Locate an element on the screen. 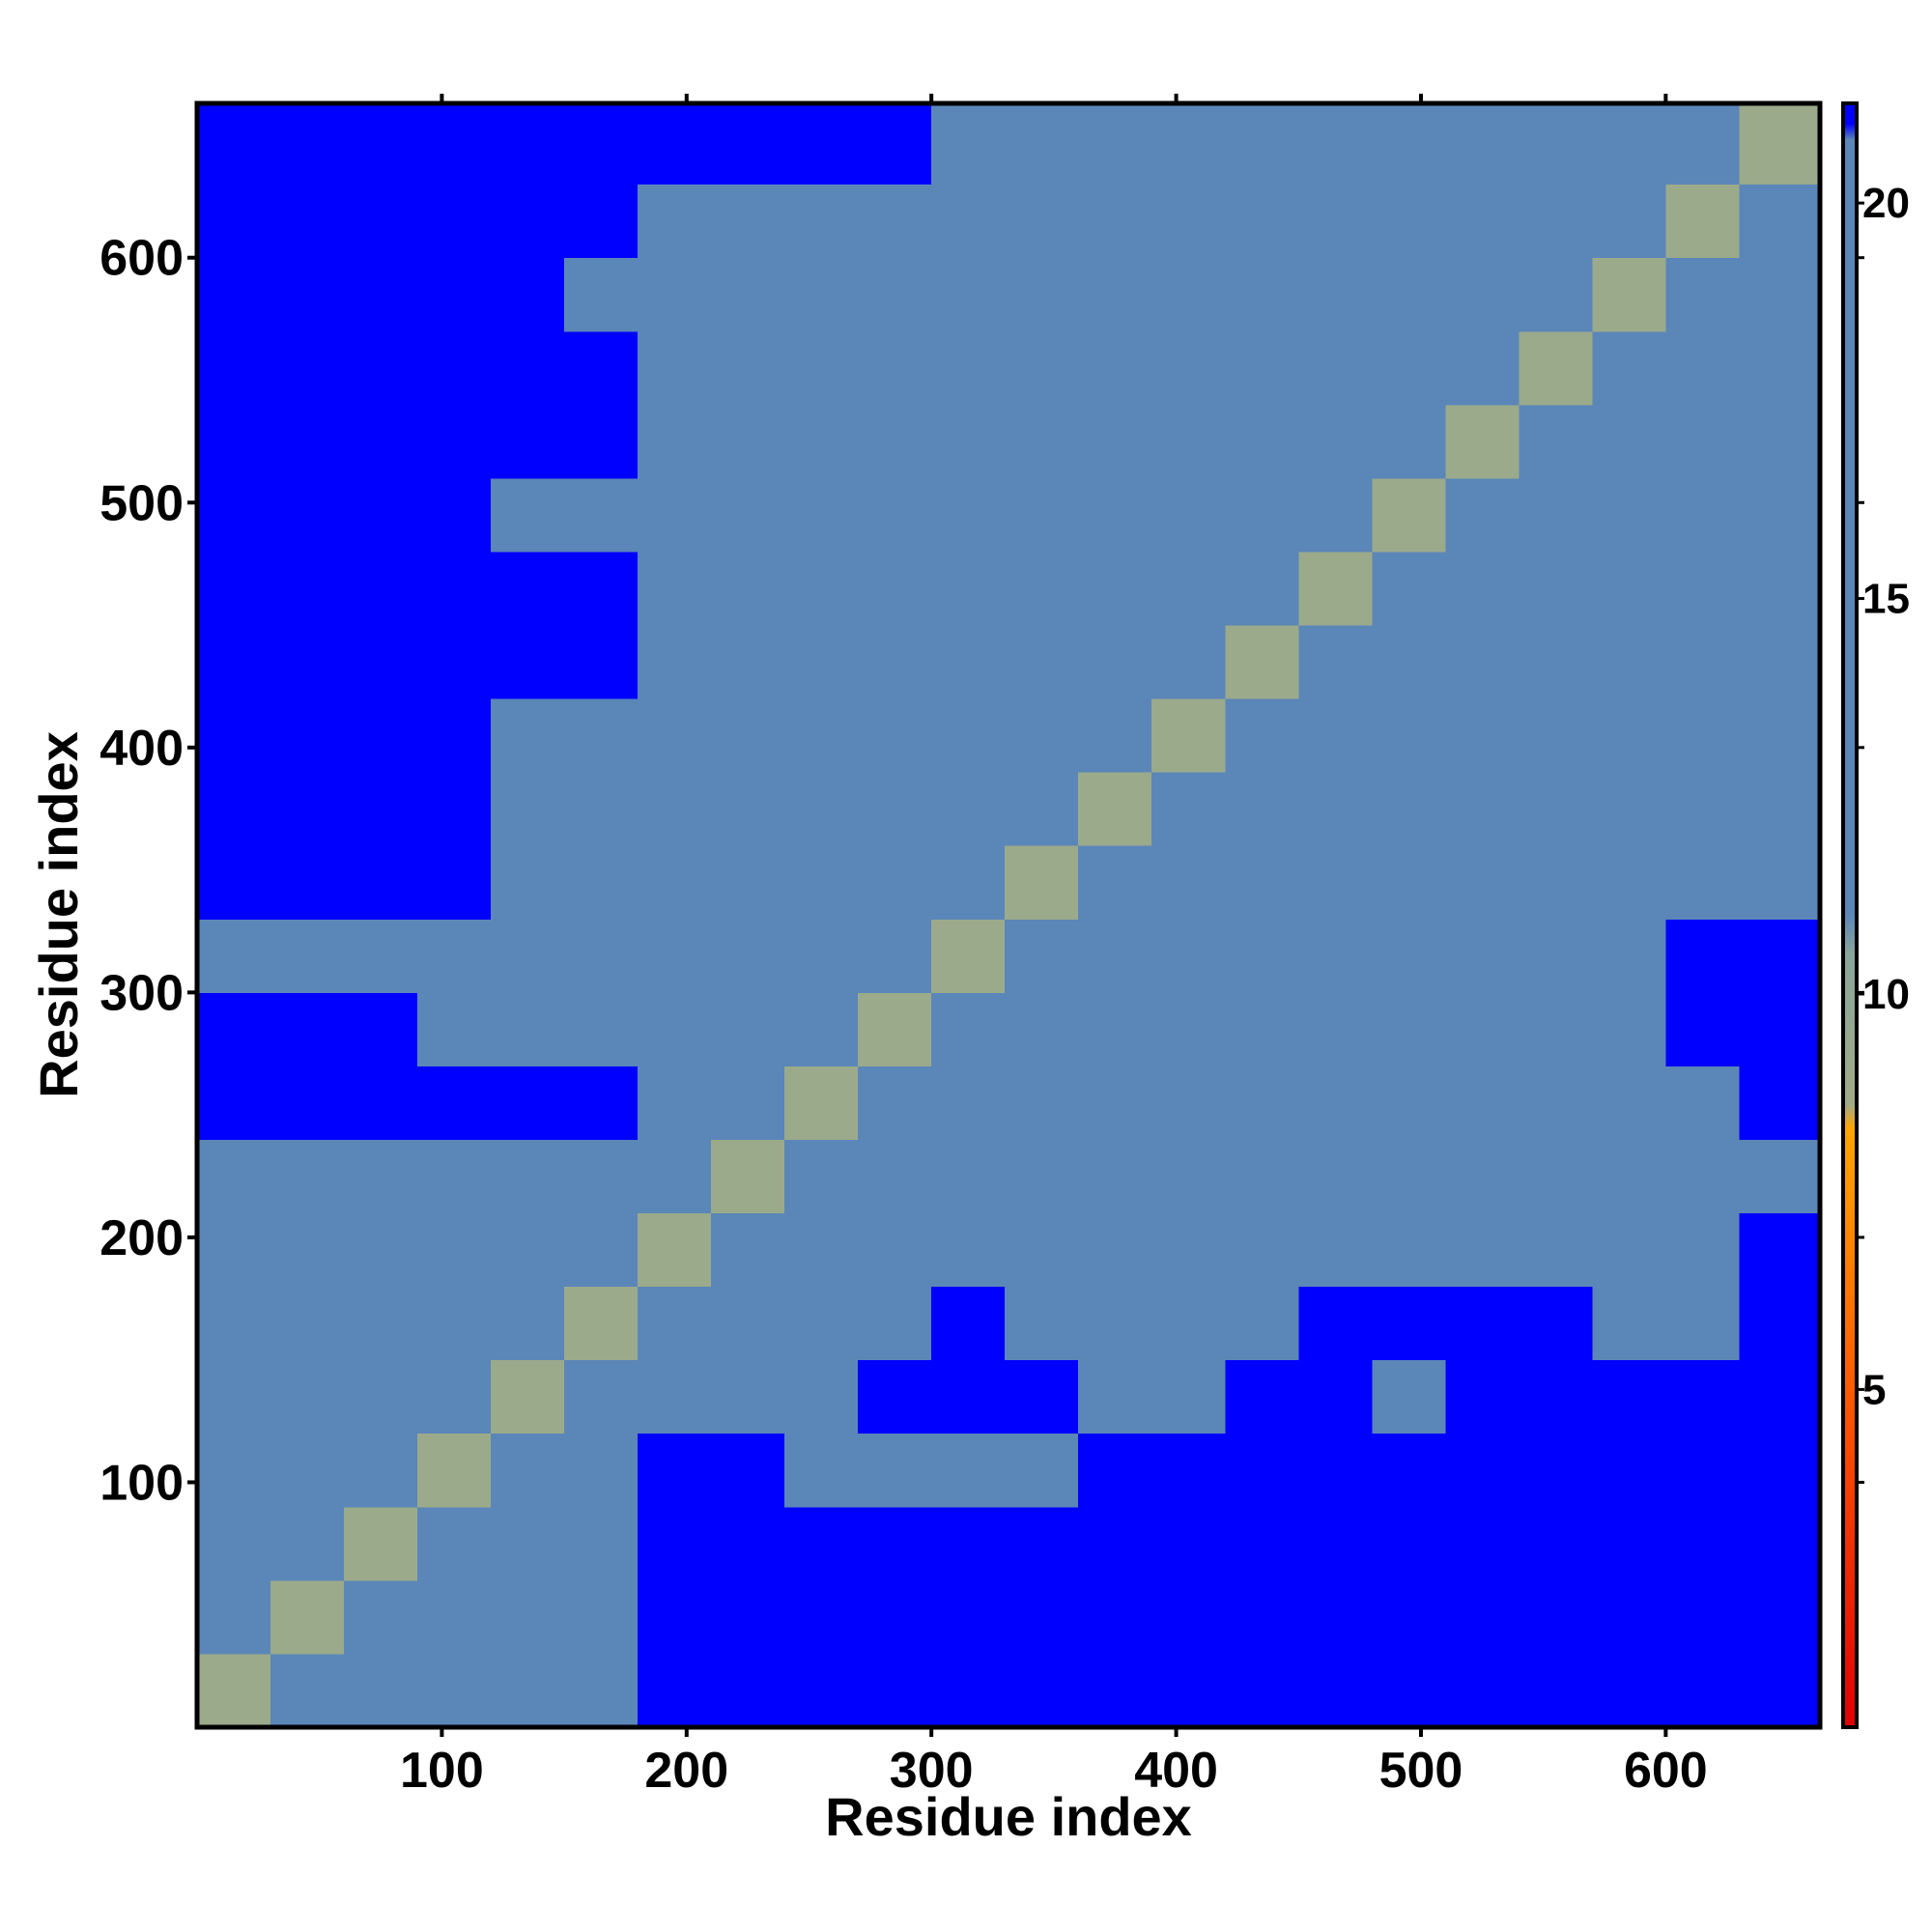 The height and width of the screenshot is (1932, 1932). y-tick-label: 200 is located at coordinates (141, 1238).